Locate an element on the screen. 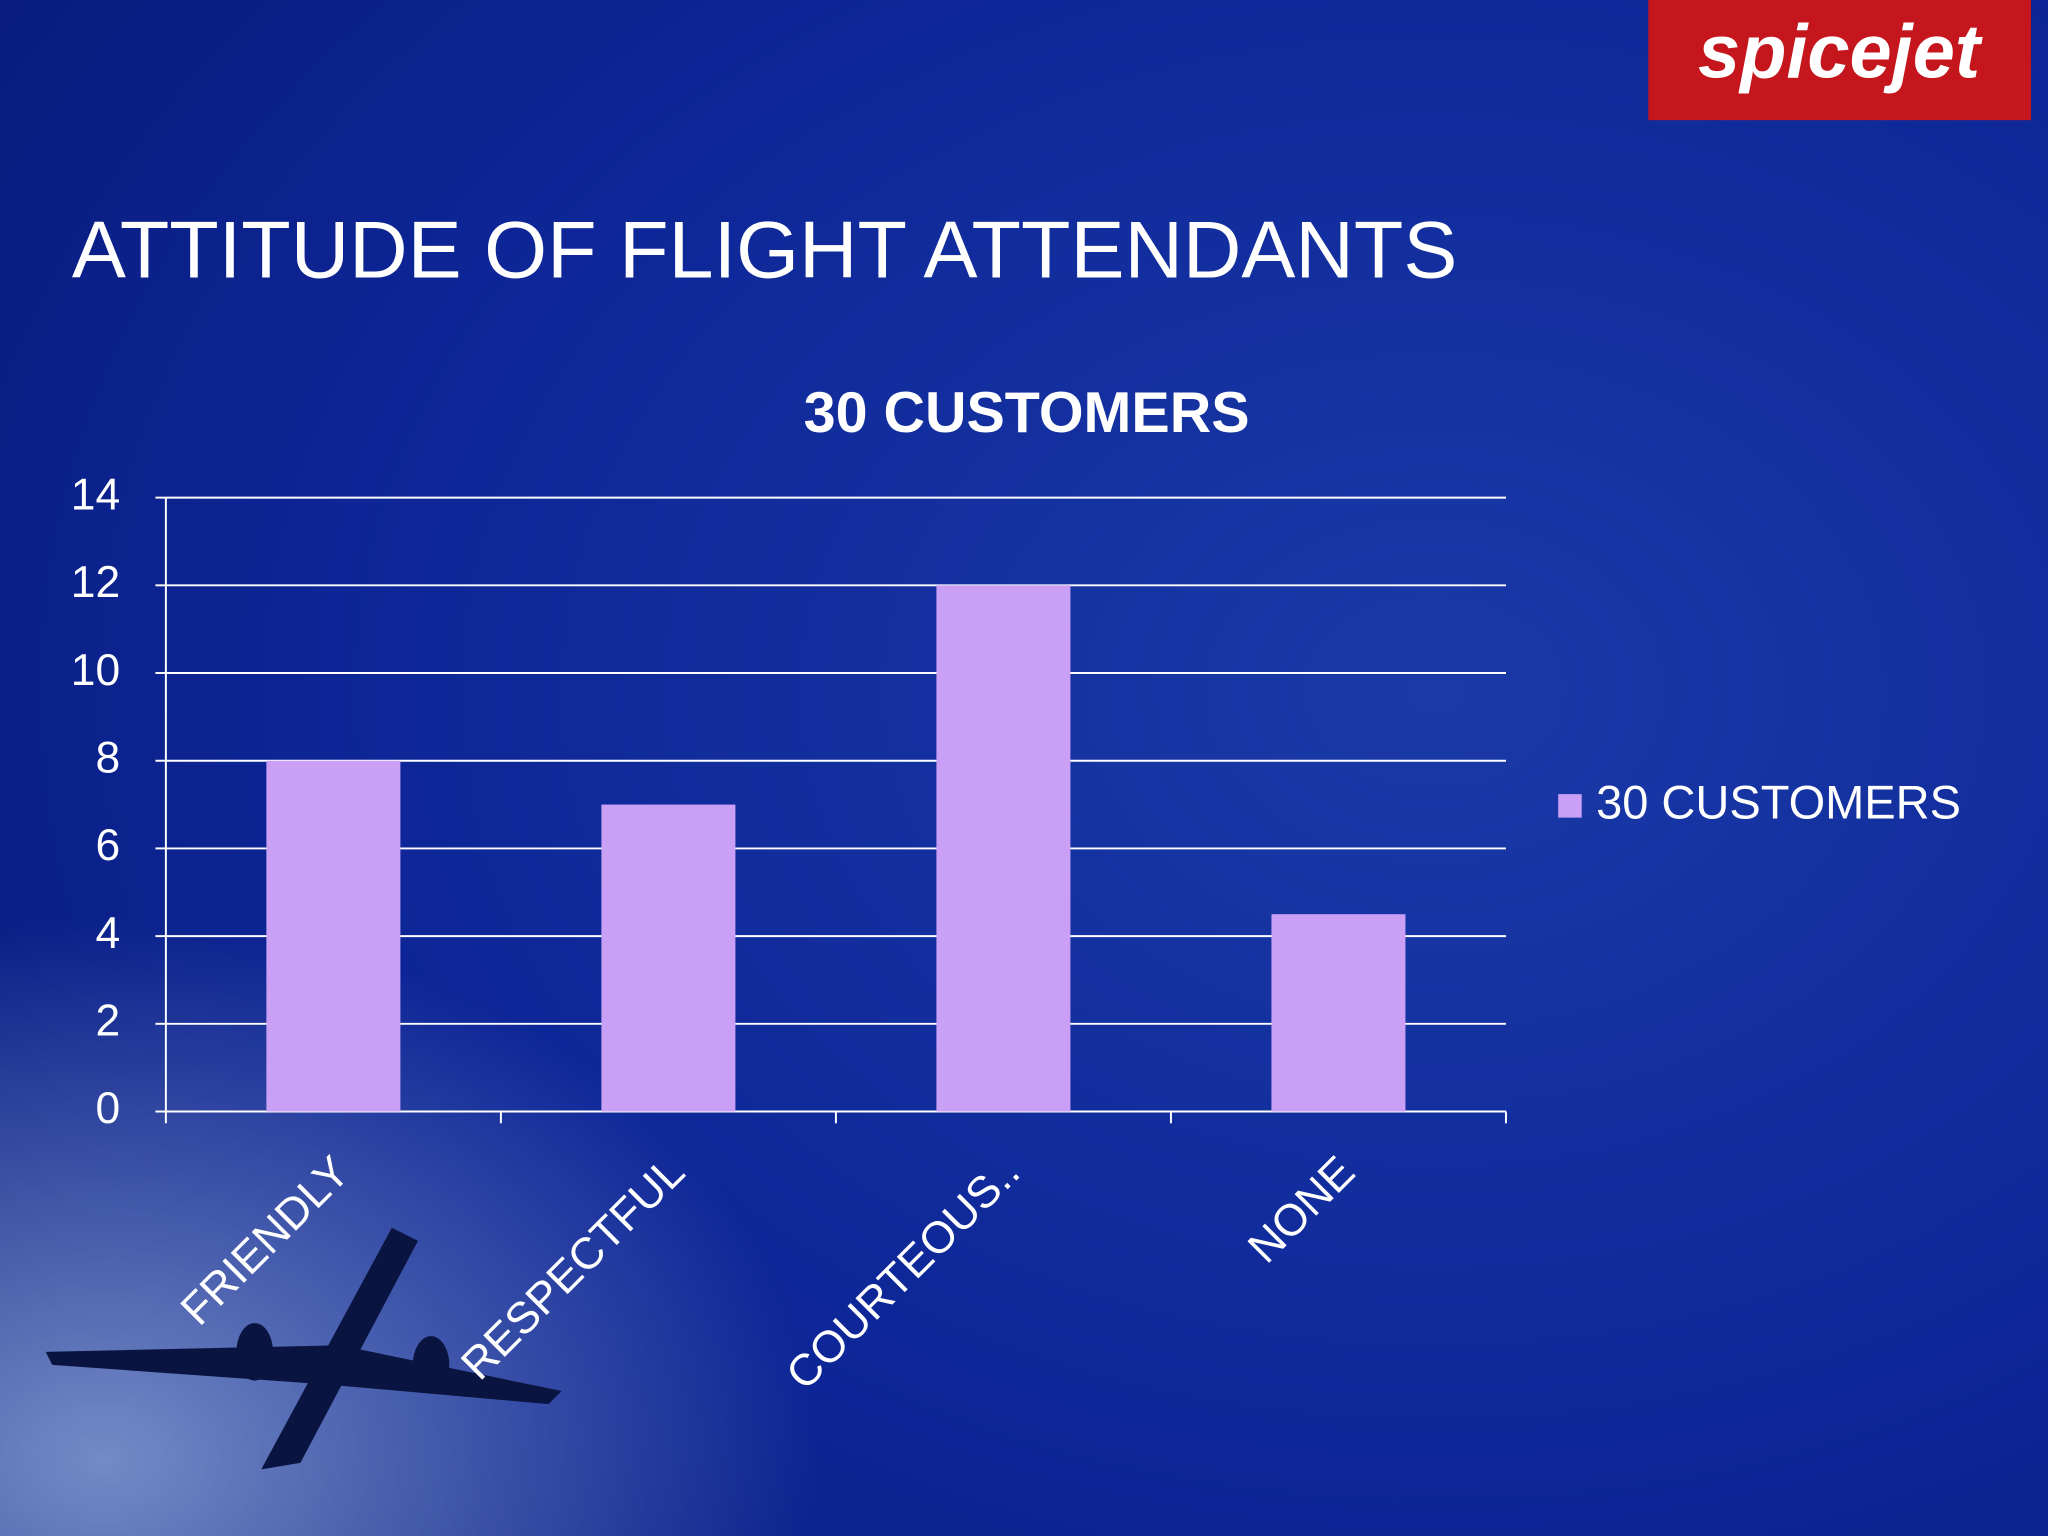 The height and width of the screenshot is (1536, 2048). y-tick-label: 8 is located at coordinates (107, 757).